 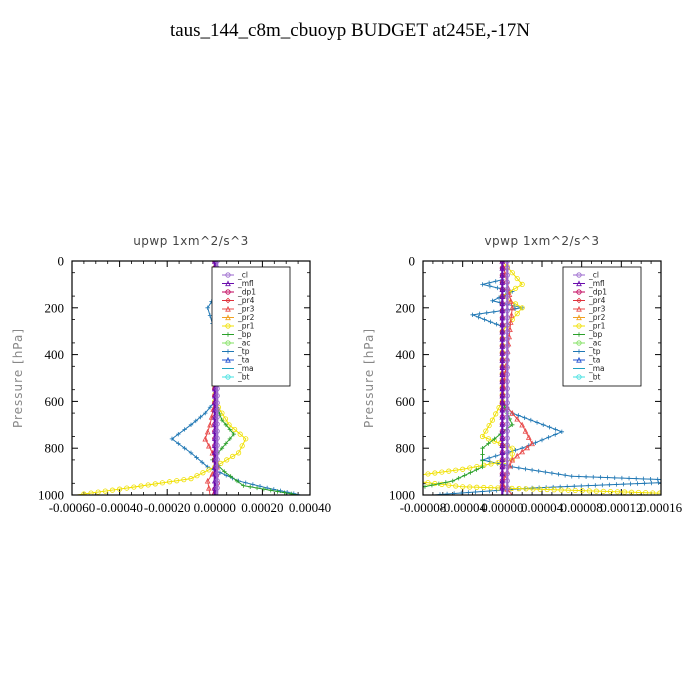 I want to click on legend-label: _pr4, so click(x=246, y=300).